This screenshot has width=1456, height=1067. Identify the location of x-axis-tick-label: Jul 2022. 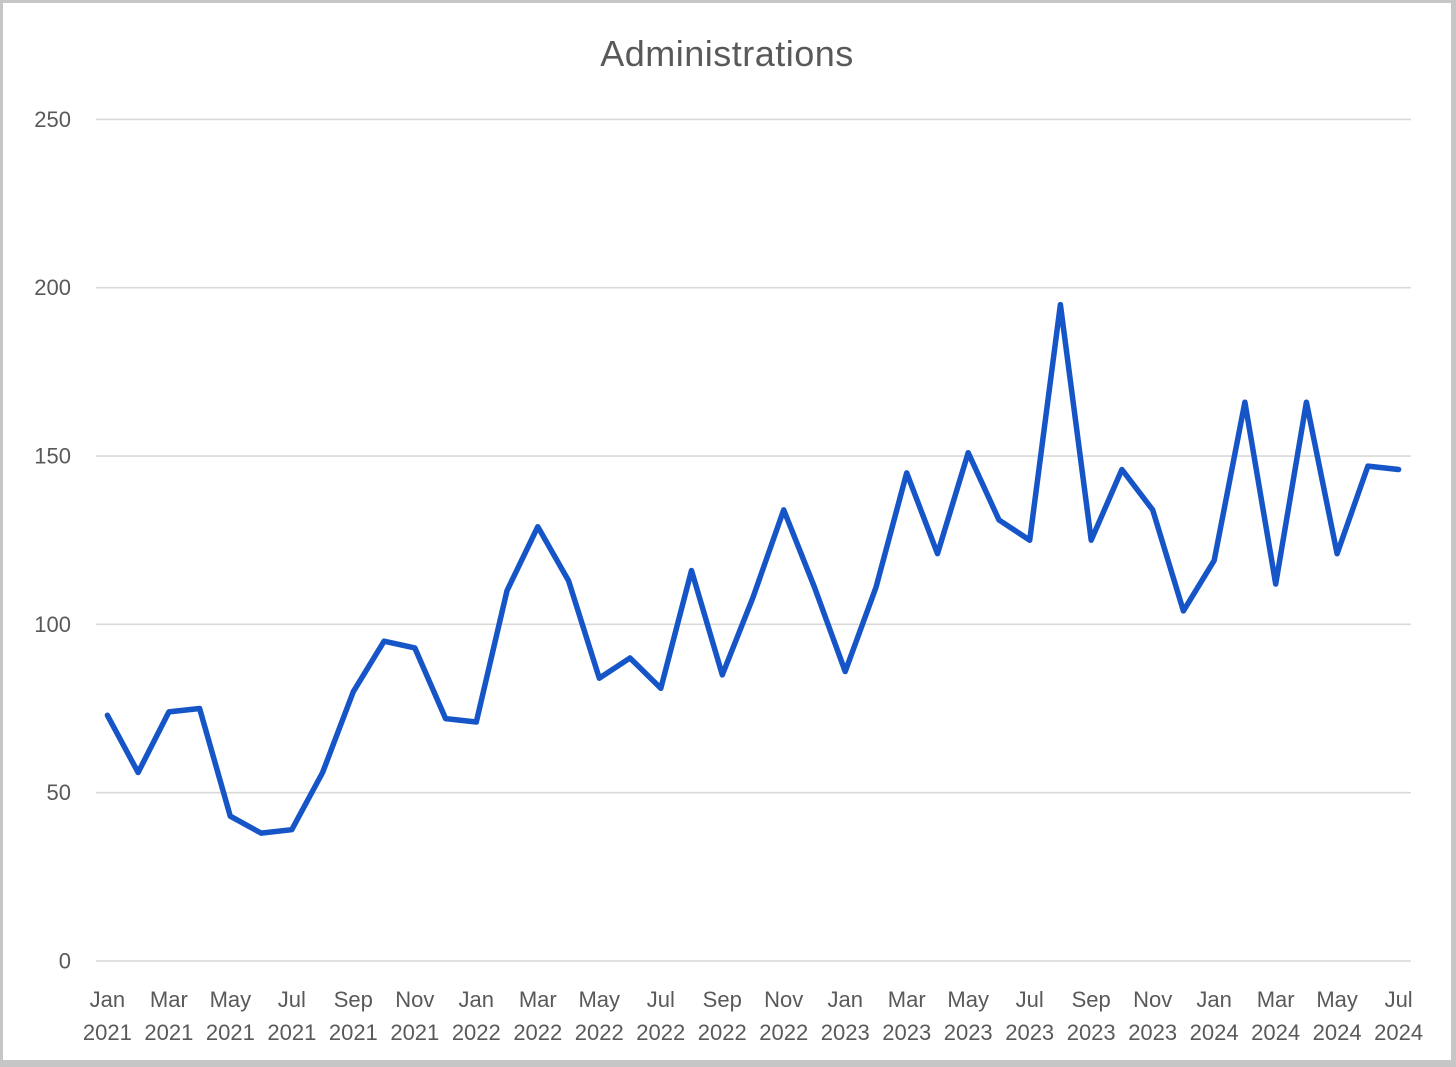
(660, 1016).